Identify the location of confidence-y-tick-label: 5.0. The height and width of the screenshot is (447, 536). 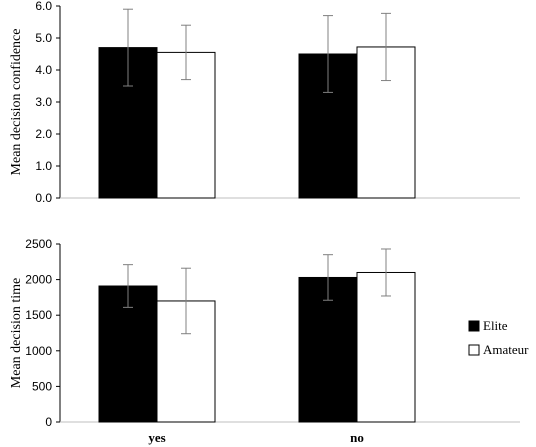
(43, 38).